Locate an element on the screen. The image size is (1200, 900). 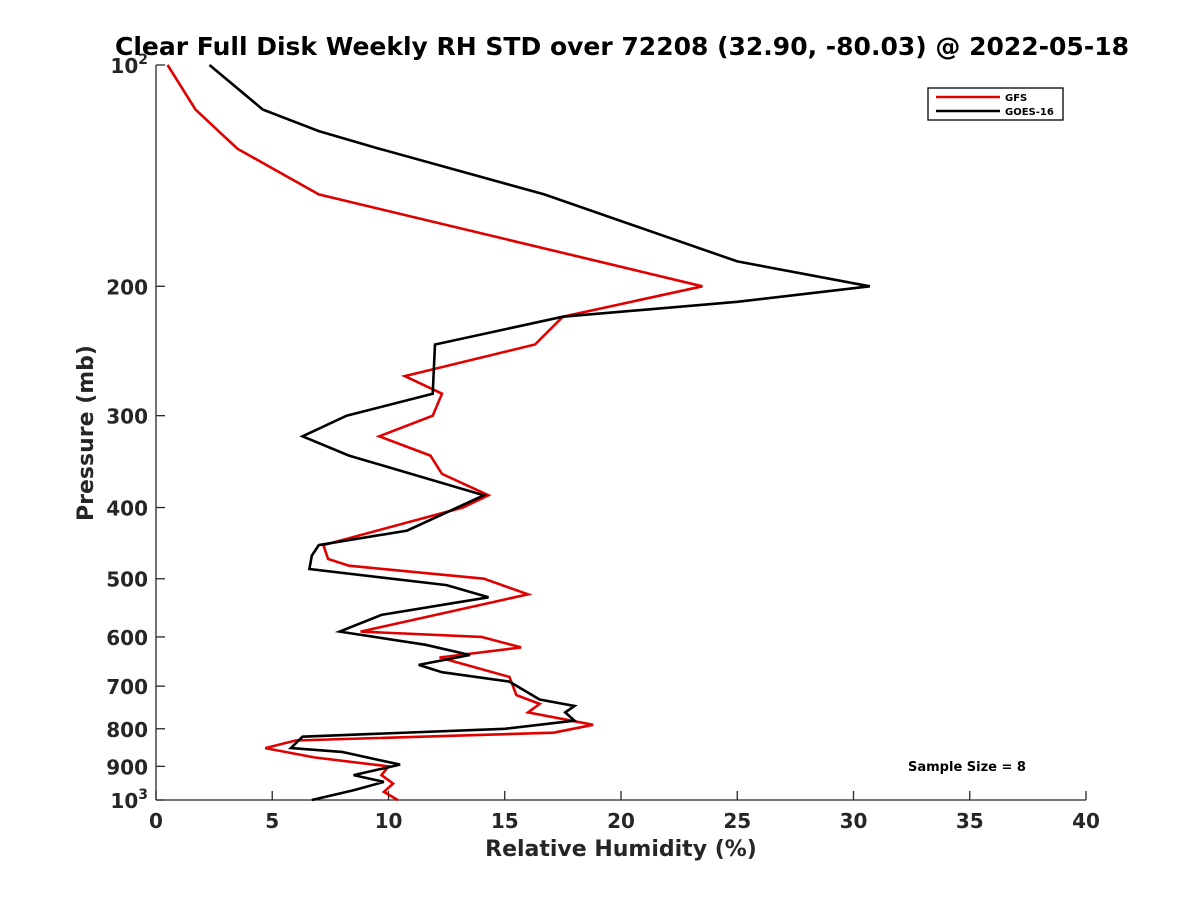
legend-label-goes-16: GOES-16 is located at coordinates (1029, 112).